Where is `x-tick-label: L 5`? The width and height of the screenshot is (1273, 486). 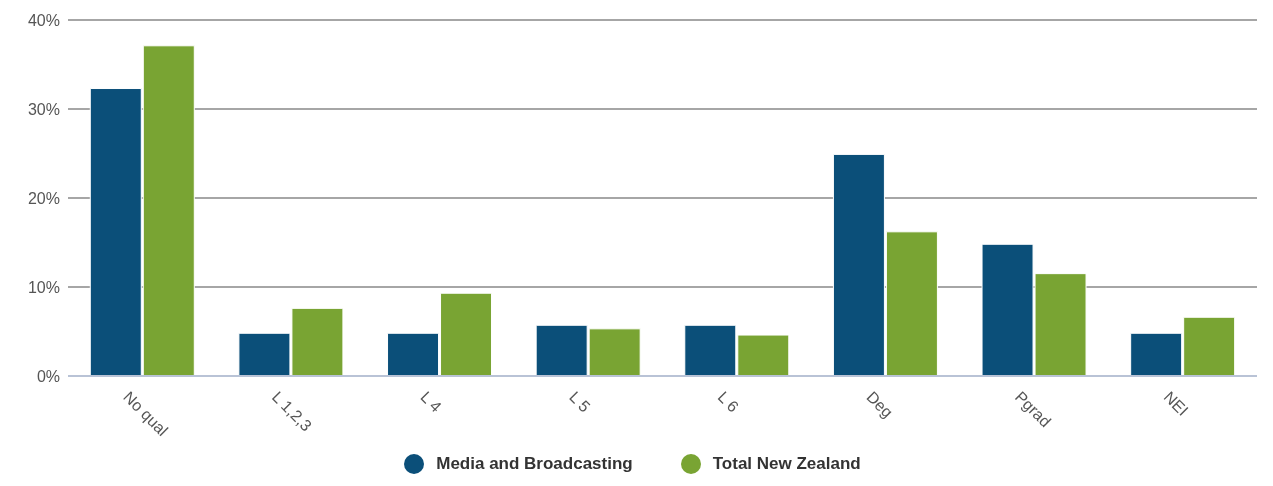
x-tick-label: L 5 is located at coordinates (580, 402).